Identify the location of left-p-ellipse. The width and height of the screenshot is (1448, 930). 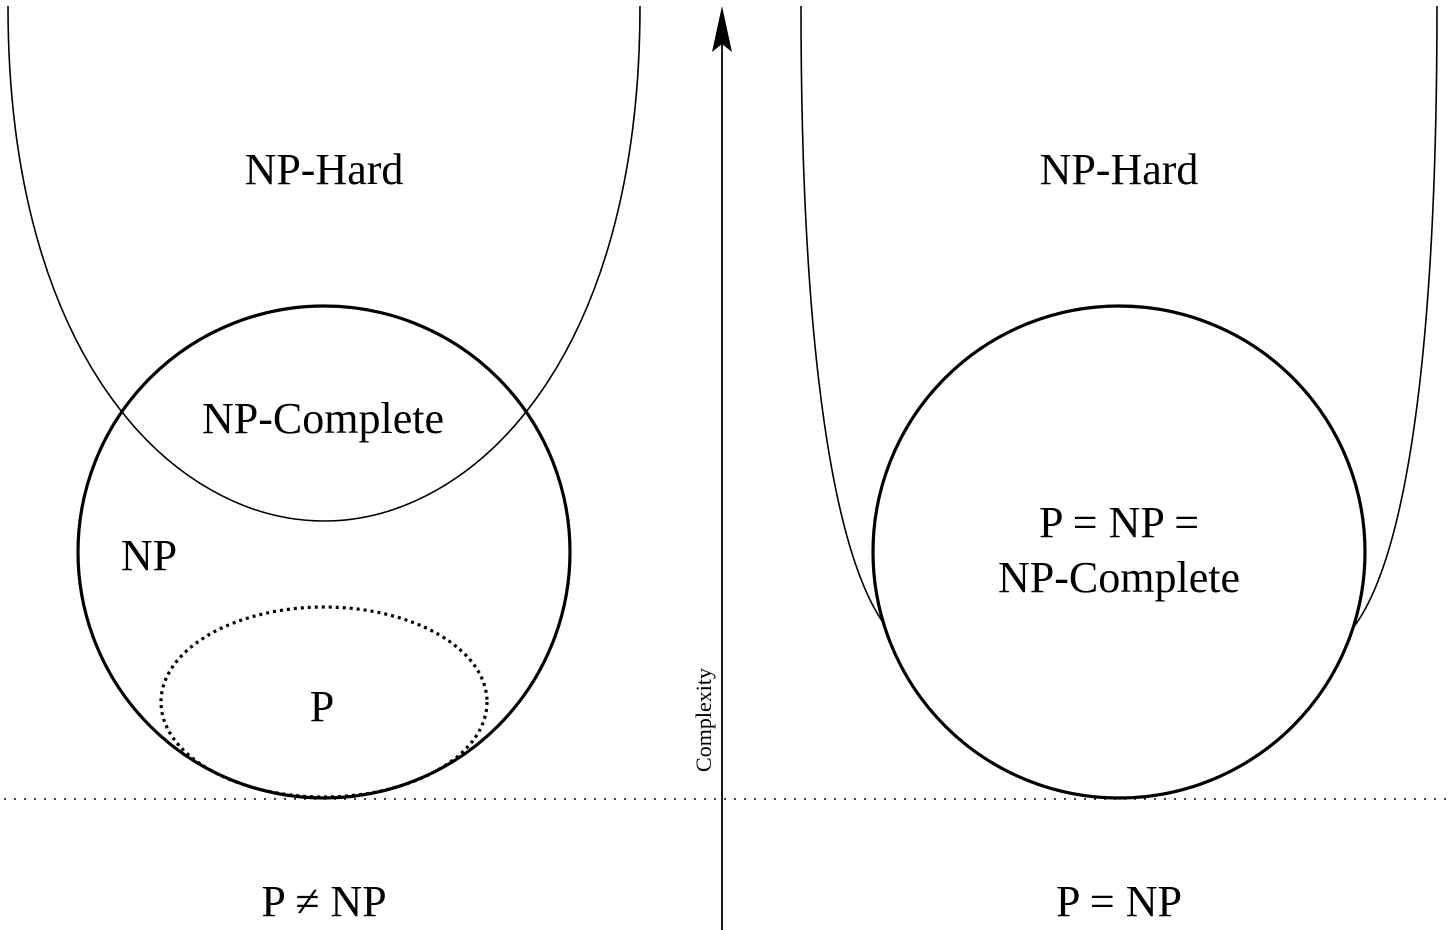
(324, 702).